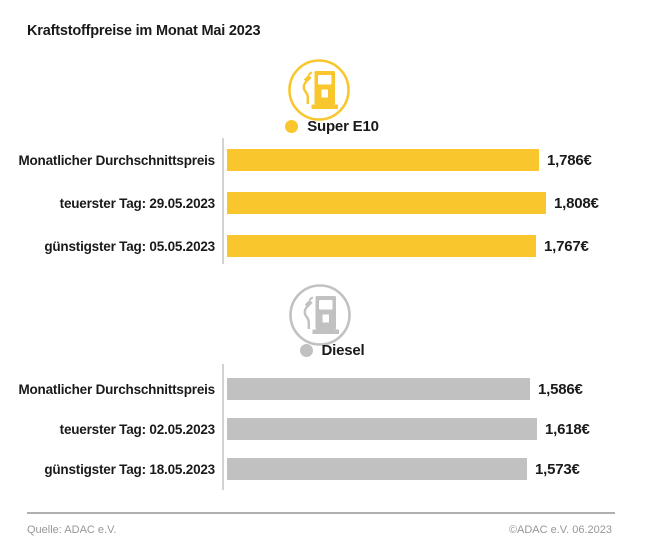  Describe the element at coordinates (569, 160) in the screenshot. I see `row-value: 1,786€` at that location.